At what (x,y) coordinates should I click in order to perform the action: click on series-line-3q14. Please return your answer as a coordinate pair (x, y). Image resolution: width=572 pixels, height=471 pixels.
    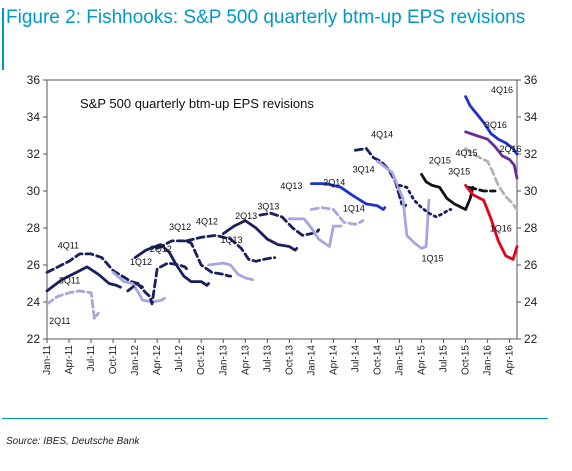
    Looking at the image, I should click on (348, 196).